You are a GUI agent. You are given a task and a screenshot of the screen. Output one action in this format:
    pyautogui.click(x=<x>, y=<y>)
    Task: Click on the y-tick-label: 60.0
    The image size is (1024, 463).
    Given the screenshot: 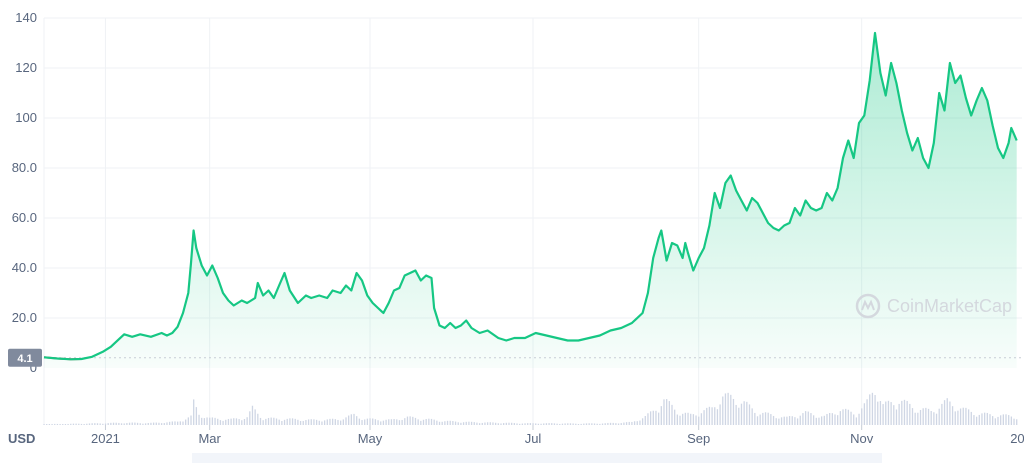 What is the action you would take?
    pyautogui.click(x=24, y=217)
    